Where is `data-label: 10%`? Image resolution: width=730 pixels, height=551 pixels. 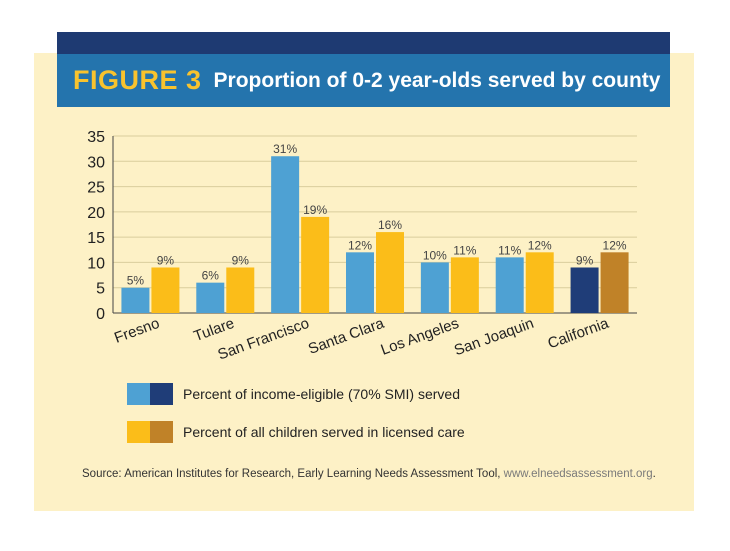
data-label: 10% is located at coordinates (435, 255).